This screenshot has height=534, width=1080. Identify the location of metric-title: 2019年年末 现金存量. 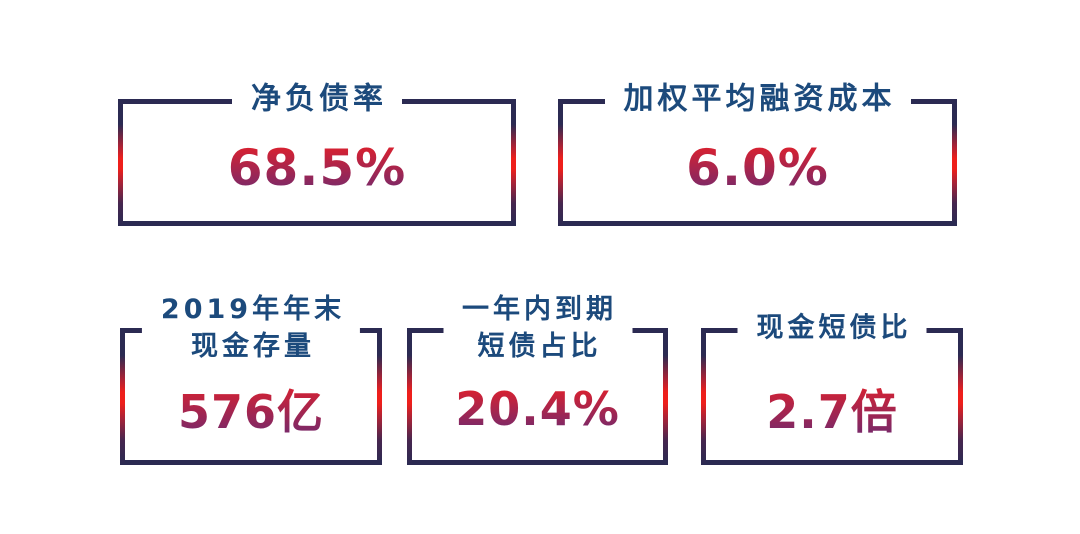
(251, 328).